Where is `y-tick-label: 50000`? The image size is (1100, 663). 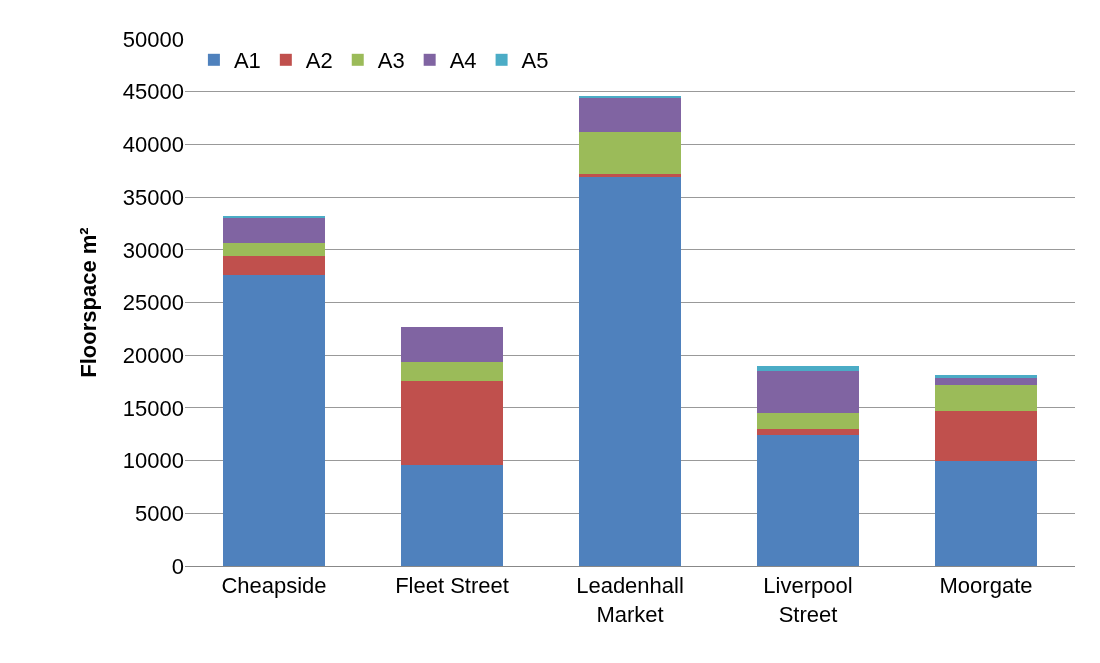
y-tick-label: 50000 is located at coordinates (153, 39).